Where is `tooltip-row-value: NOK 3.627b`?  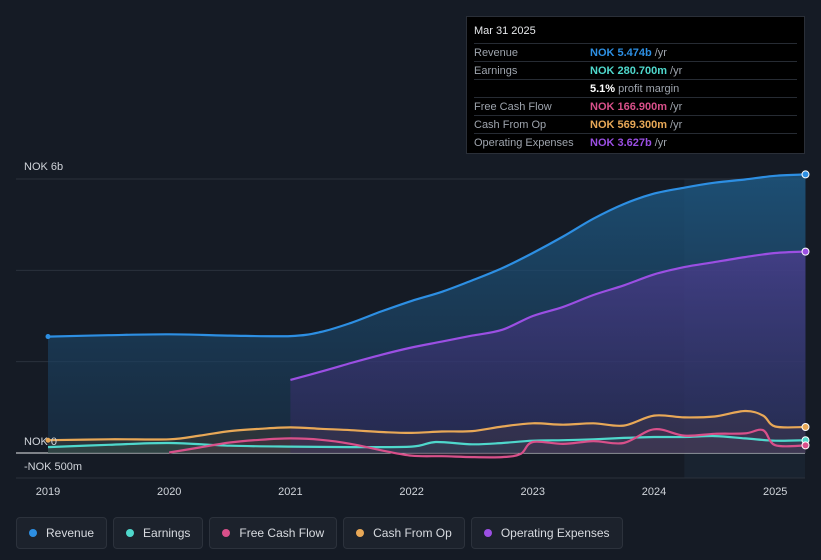
tooltip-row-value: NOK 3.627b is located at coordinates (621, 142).